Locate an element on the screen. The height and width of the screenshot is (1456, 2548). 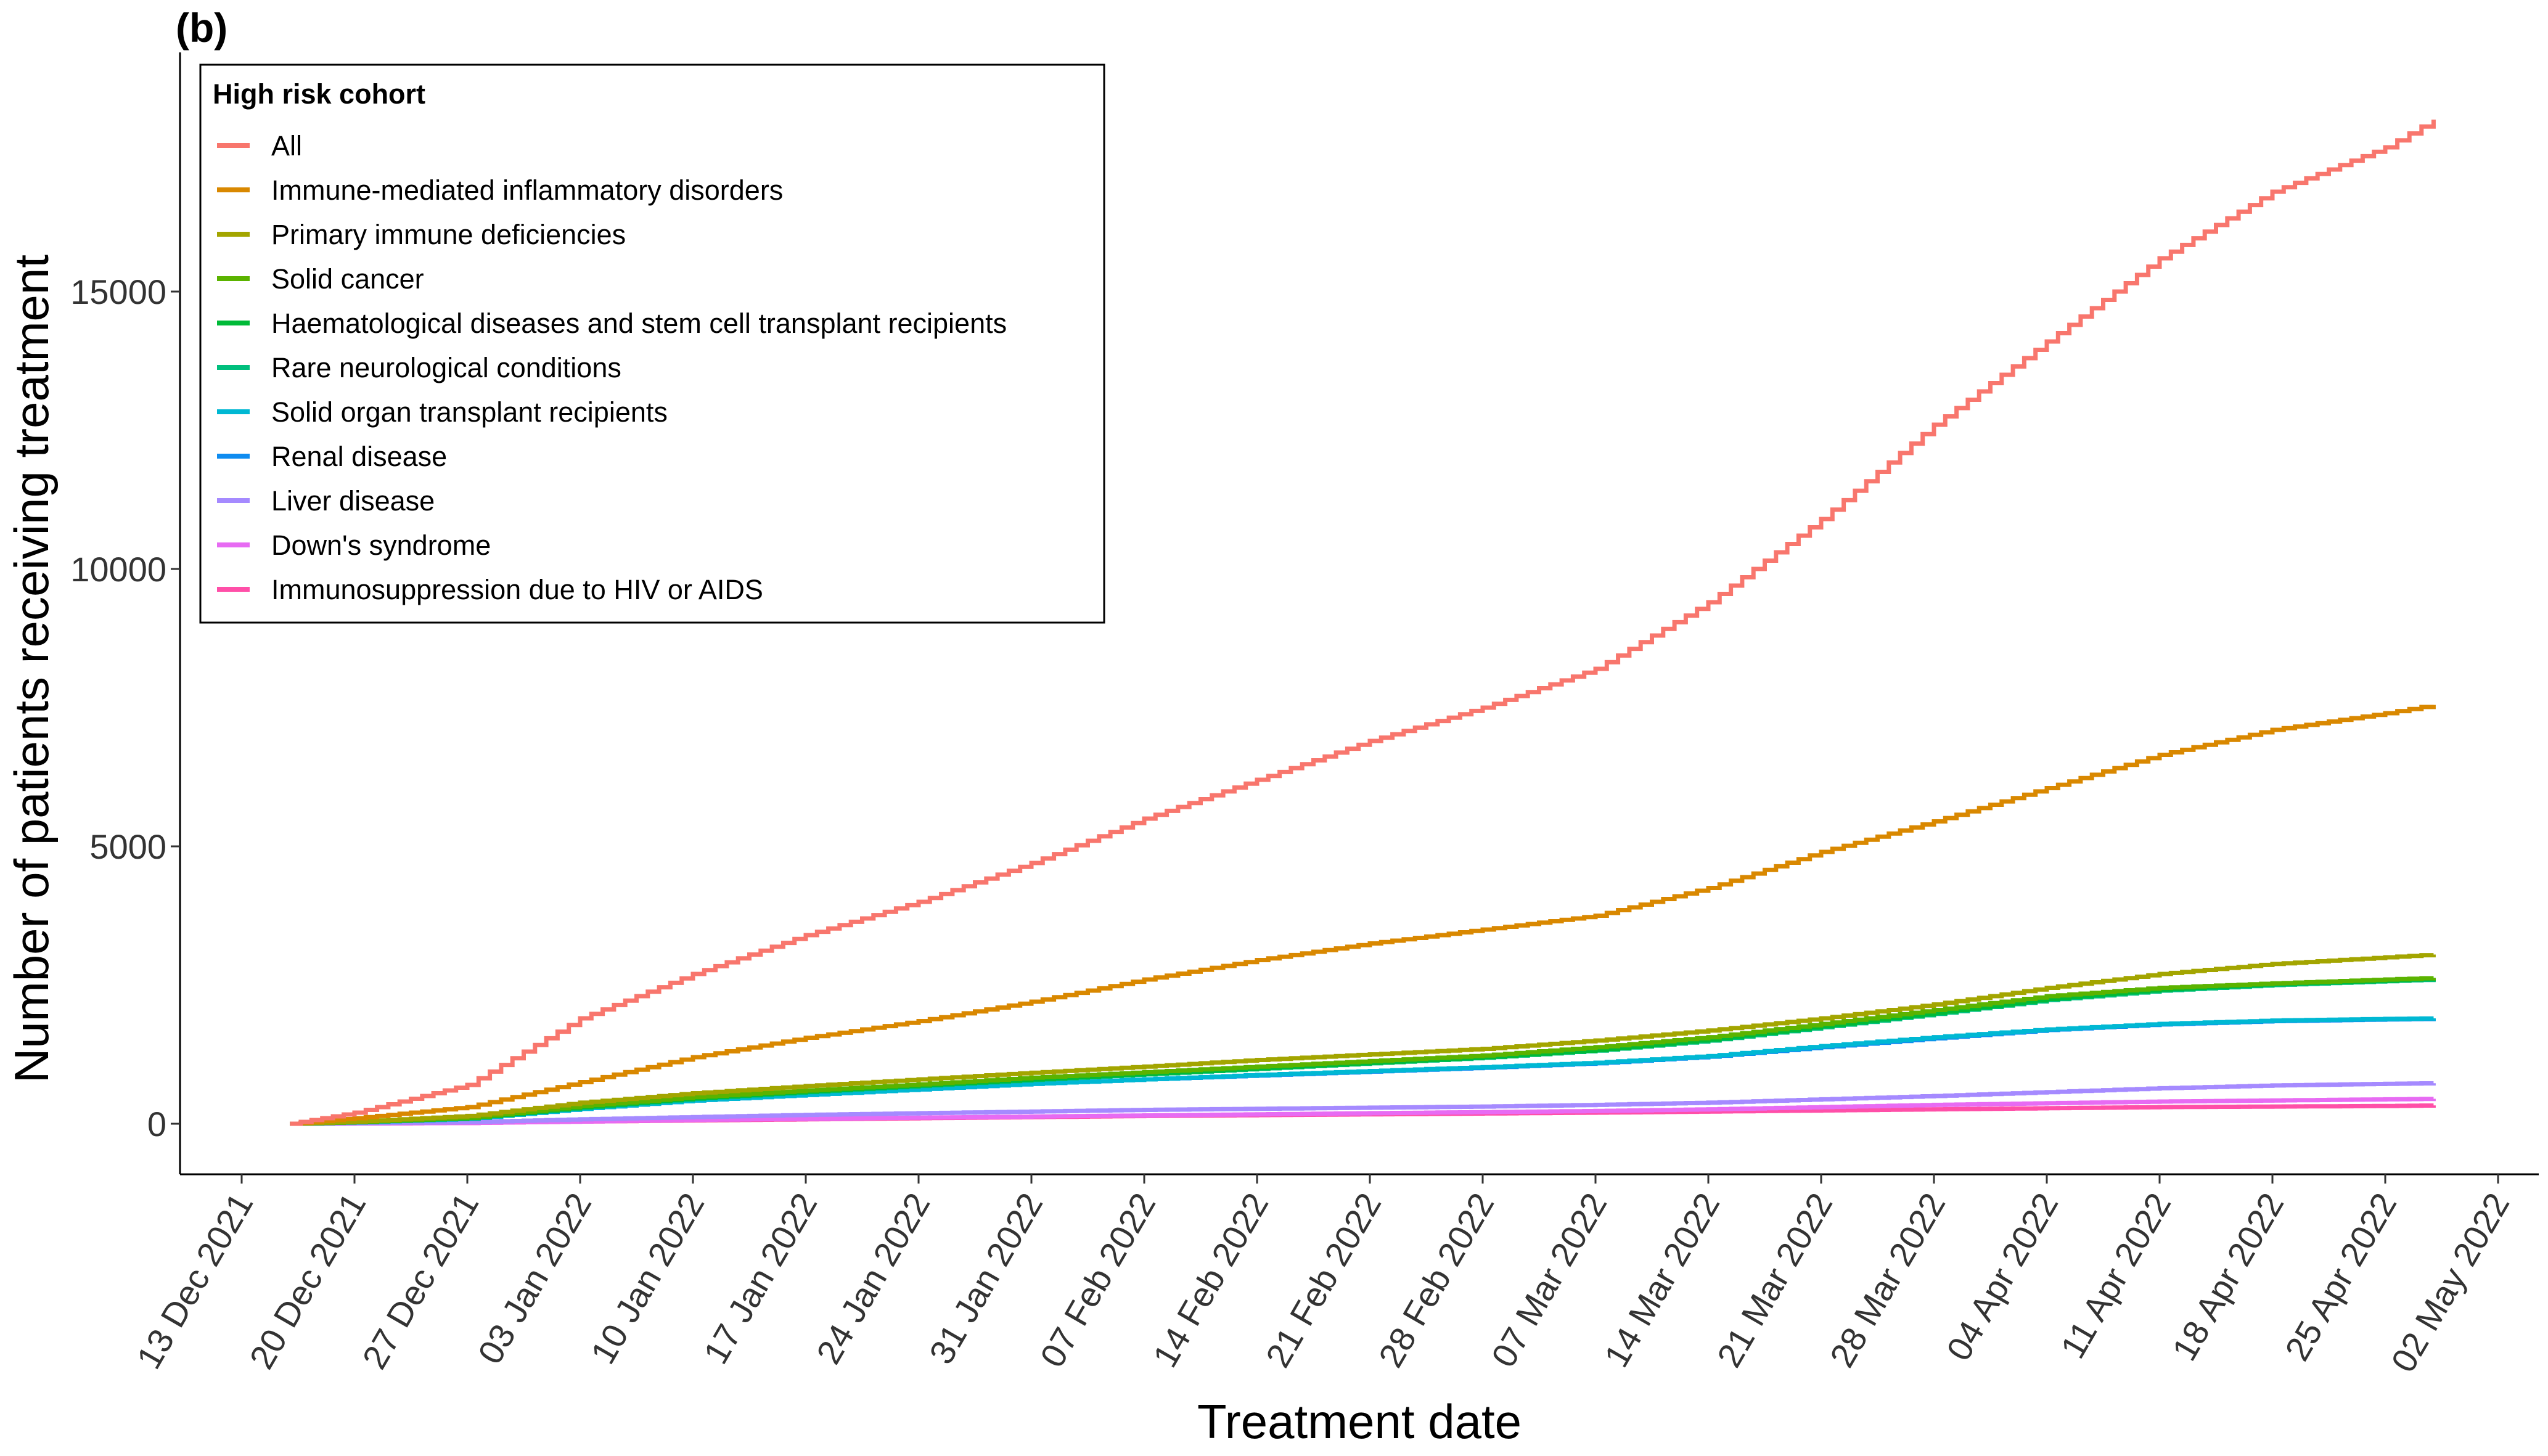
x-tick-label: 07 Feb 2022 is located at coordinates (1098, 1280).